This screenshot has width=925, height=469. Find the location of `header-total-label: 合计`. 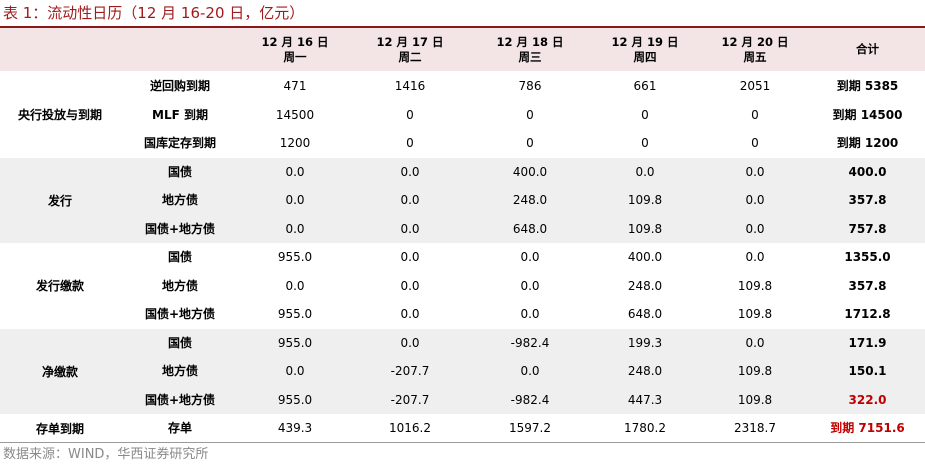

header-total-label: 合计 is located at coordinates (867, 49).